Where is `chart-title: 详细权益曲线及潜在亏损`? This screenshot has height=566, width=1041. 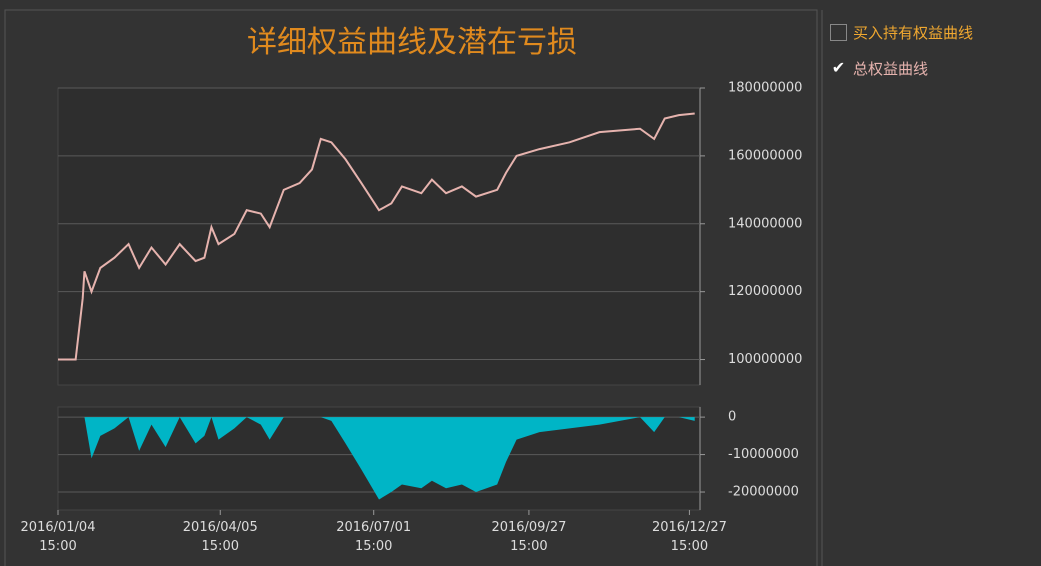
chart-title: 详细权益曲线及潜在亏损 is located at coordinates (412, 42).